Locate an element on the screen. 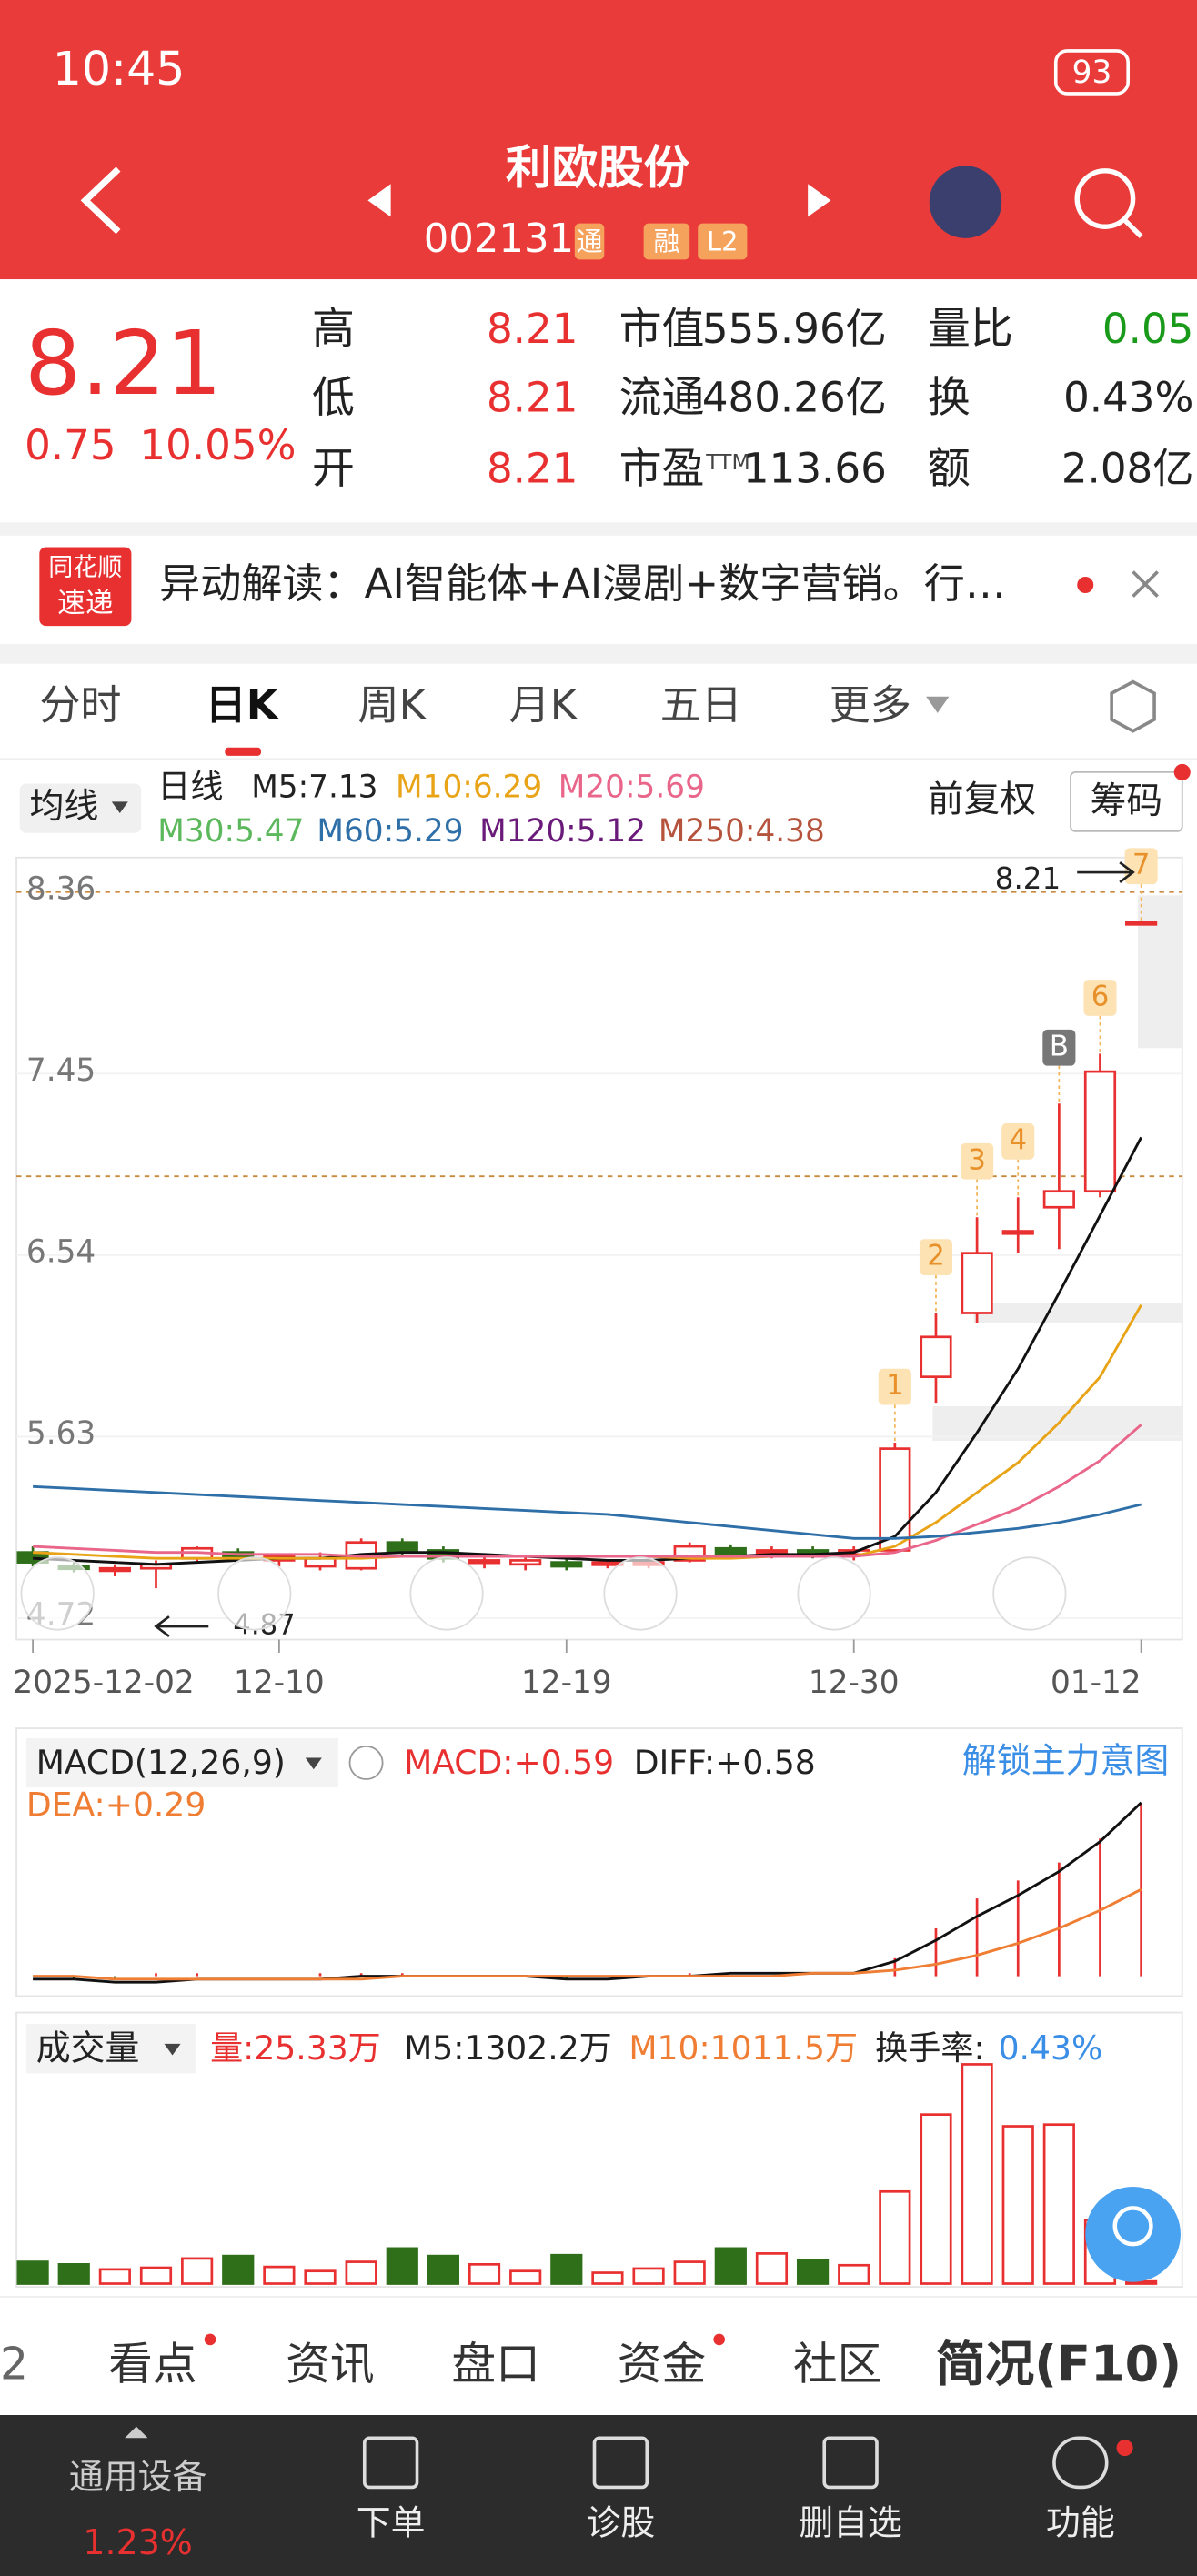 This screenshot has height=2576, width=1197. badge is located at coordinates (723, 241).